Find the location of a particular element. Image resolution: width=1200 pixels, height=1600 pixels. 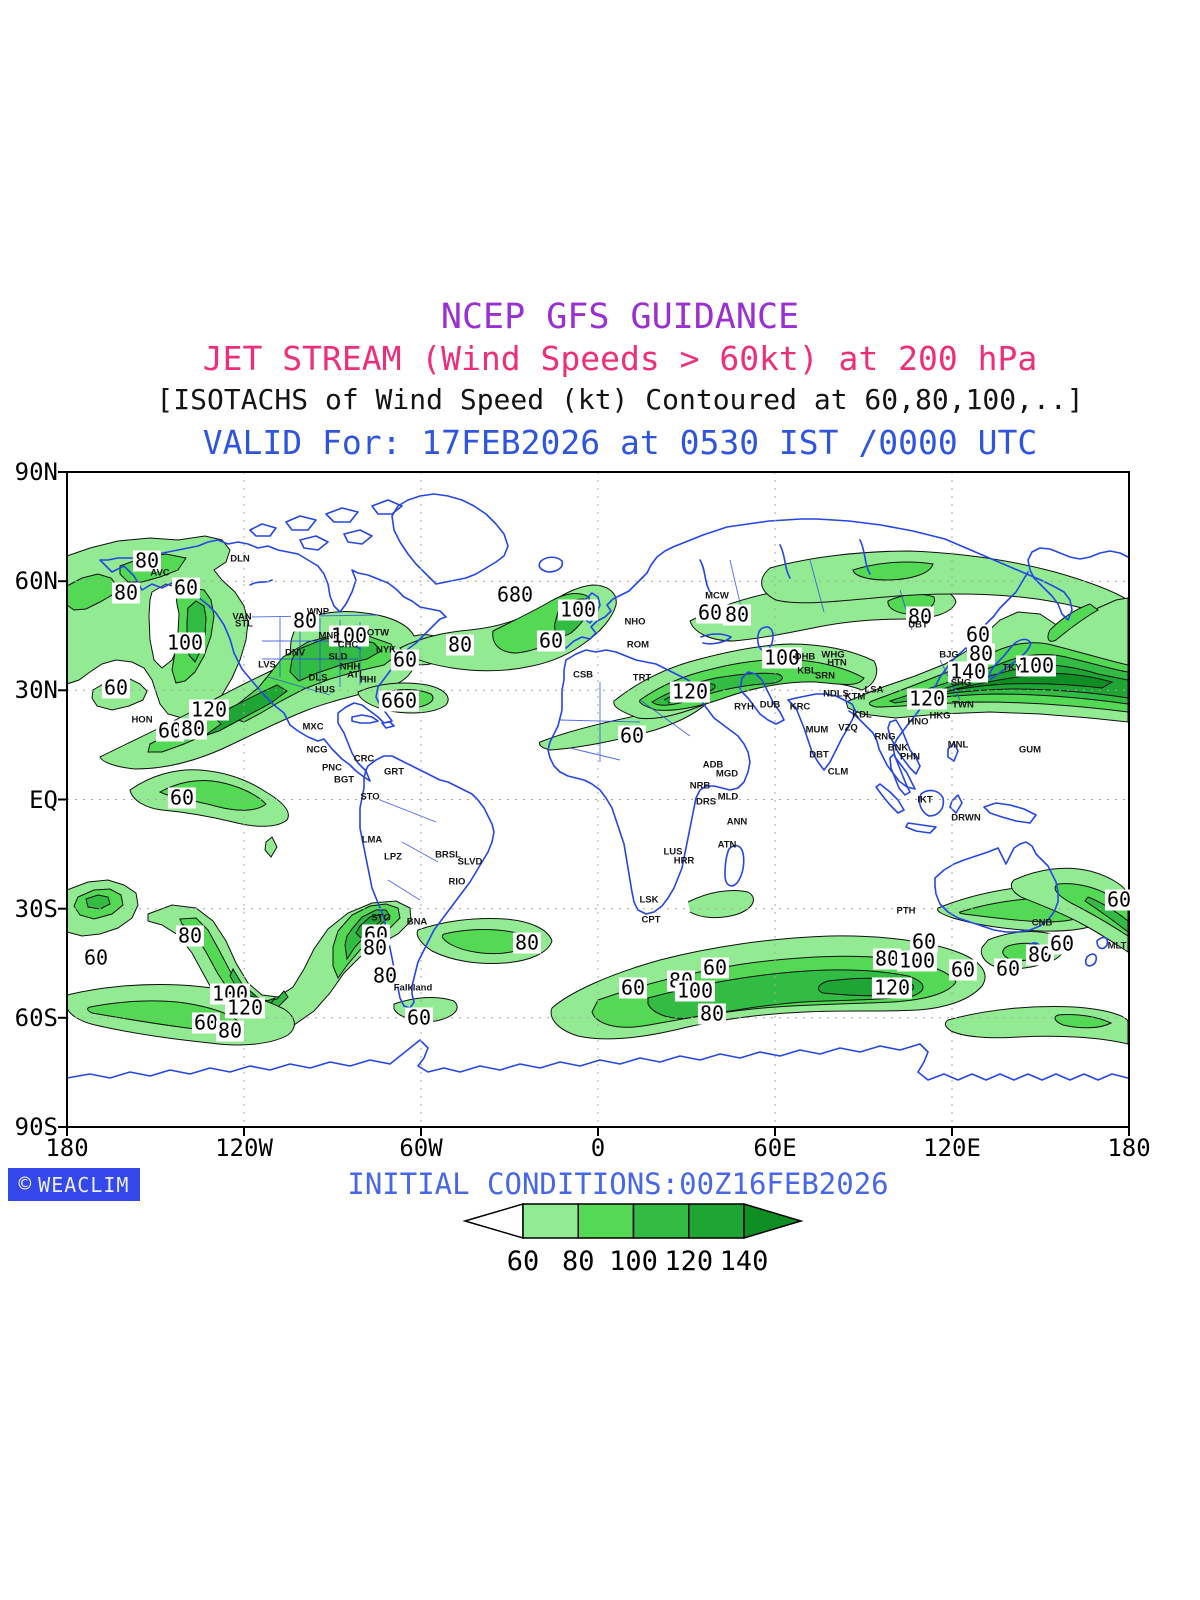

station-code: NDLS is located at coordinates (836, 694).